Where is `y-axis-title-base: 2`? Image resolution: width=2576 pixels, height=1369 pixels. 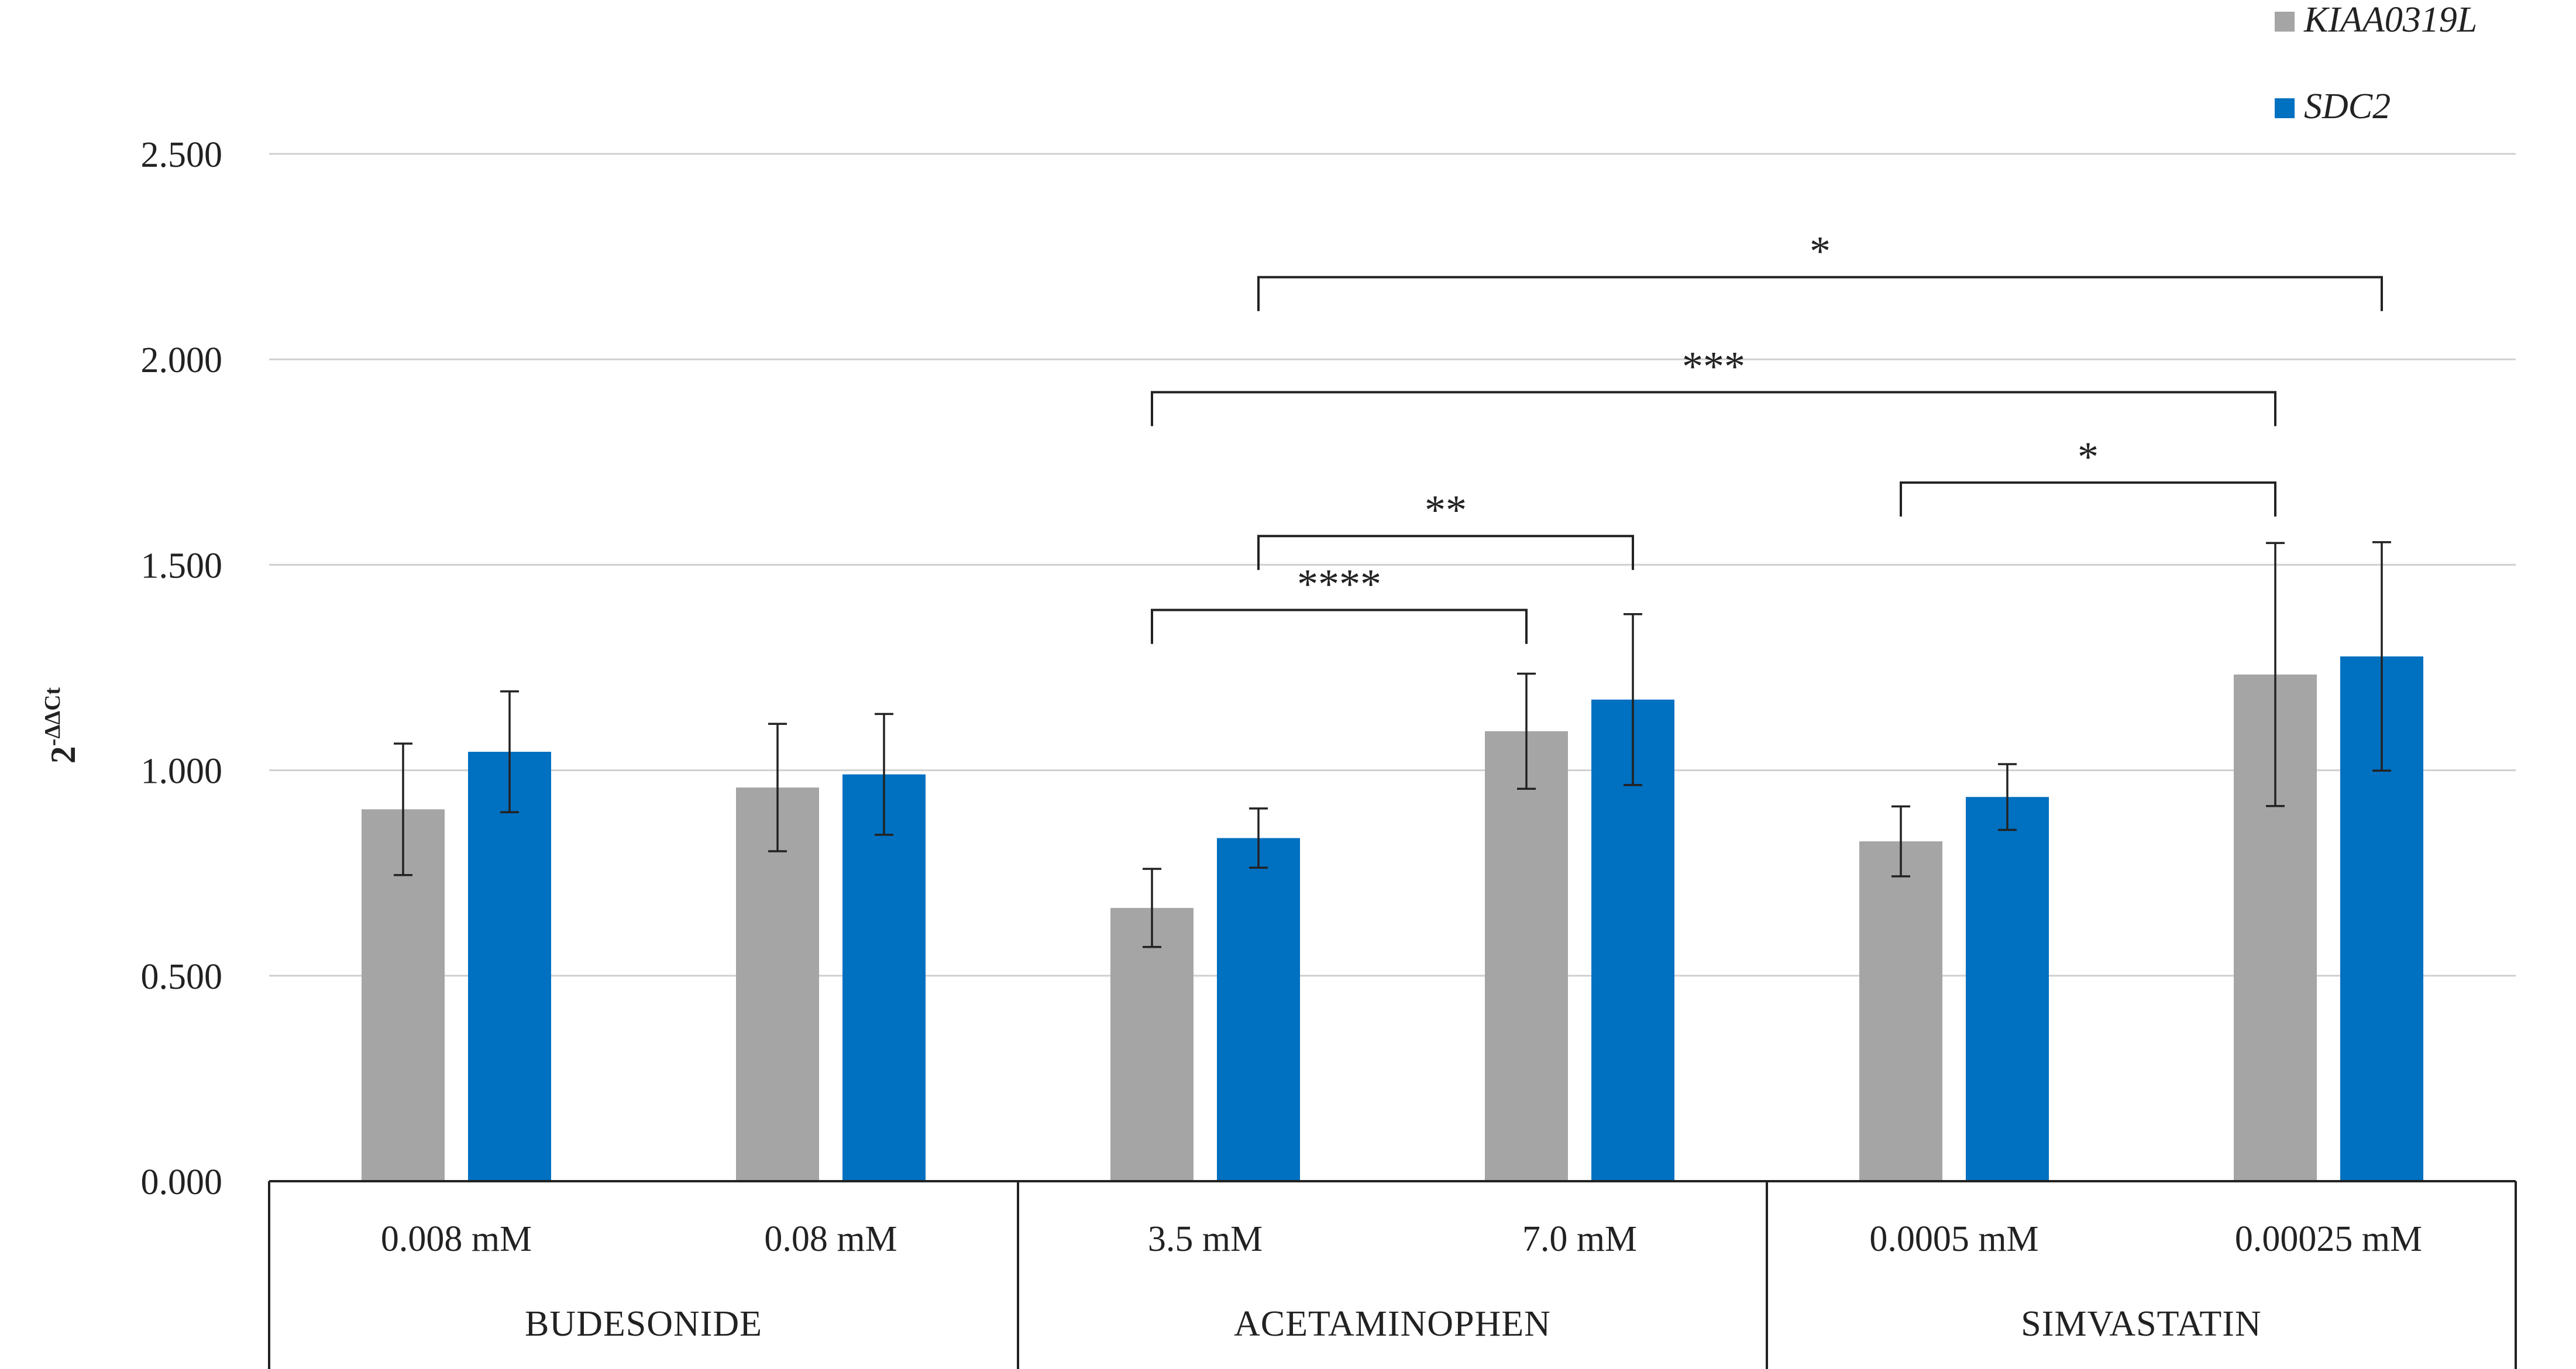
y-axis-title-base: 2 is located at coordinates (63, 754).